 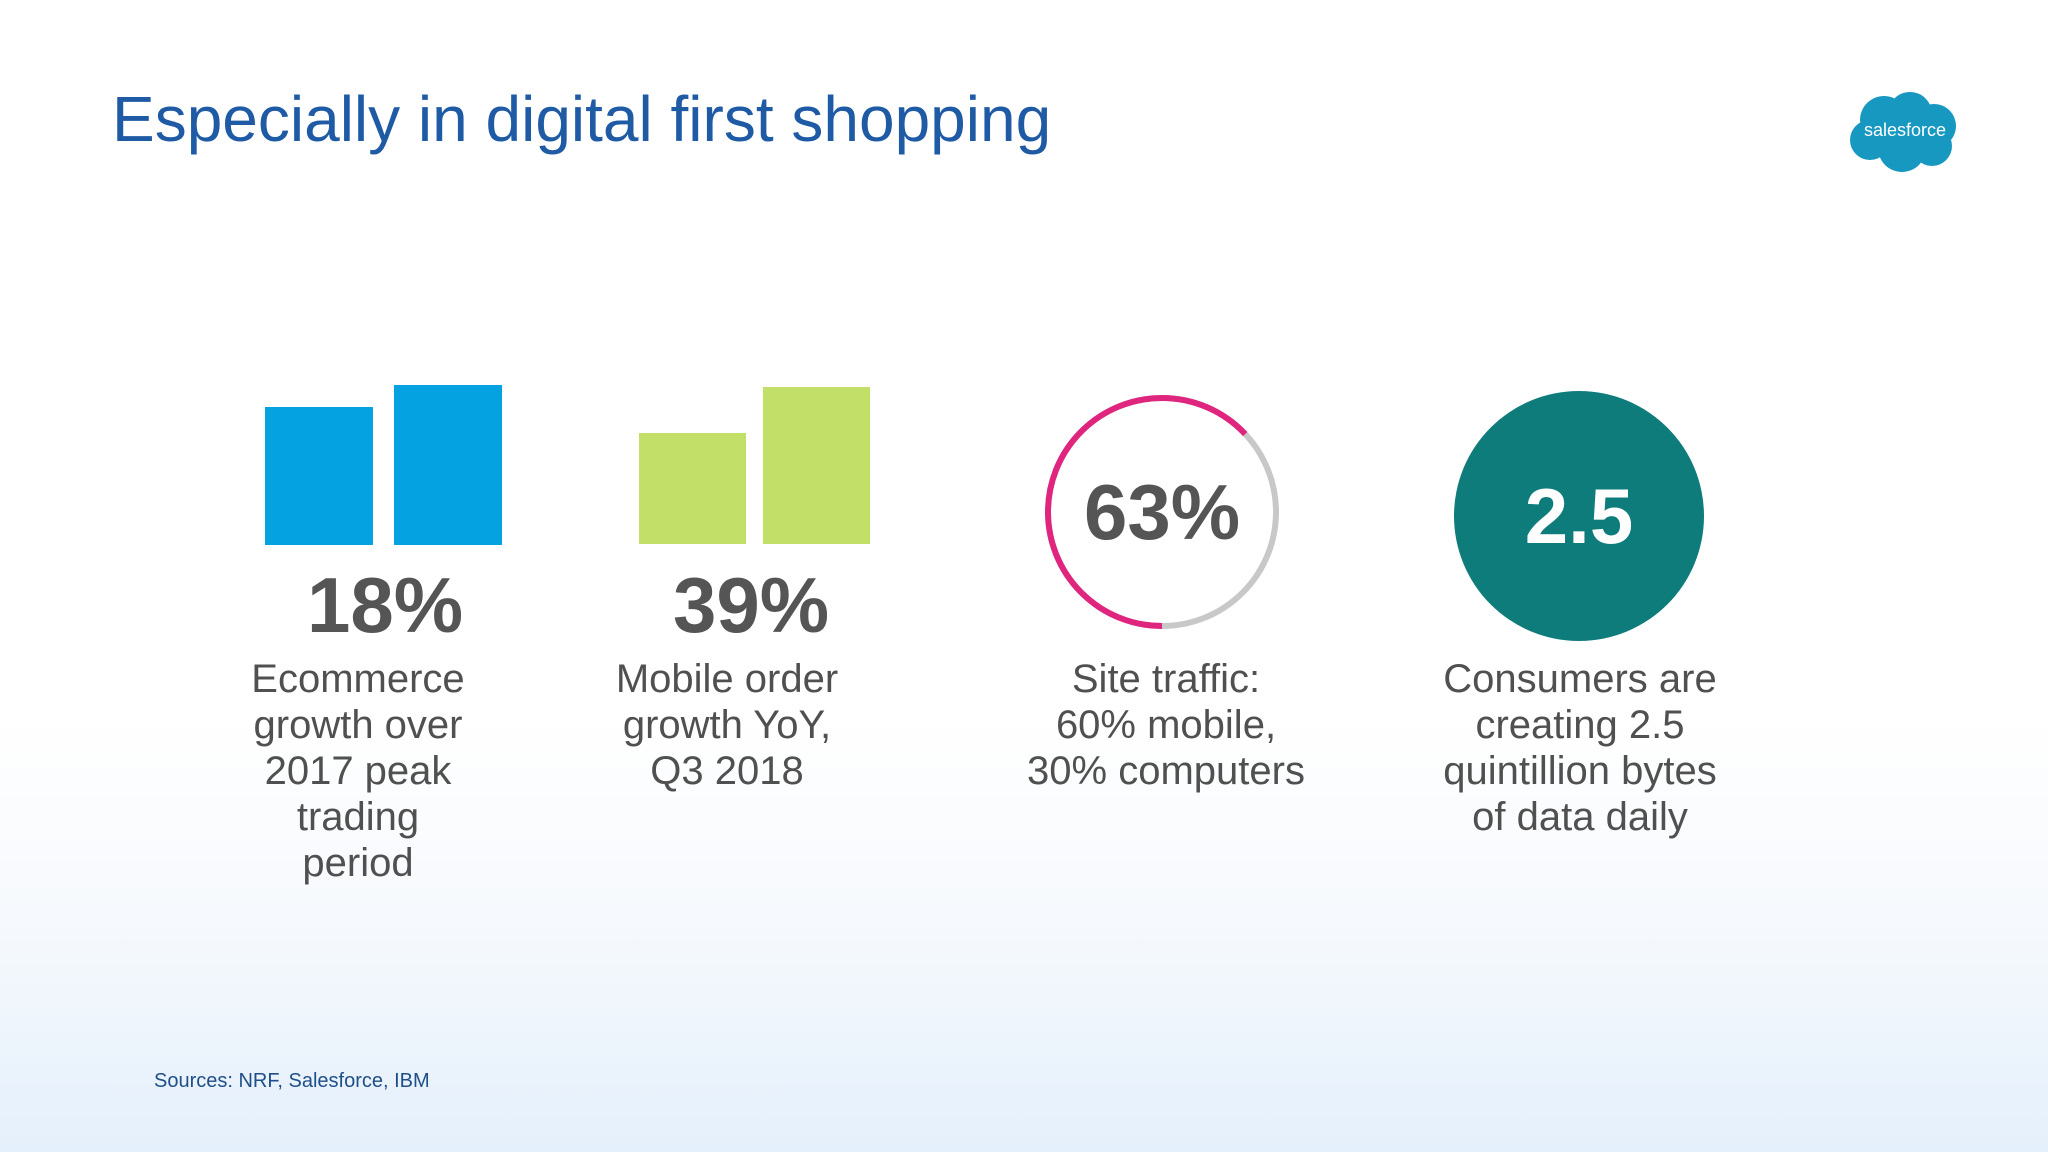 I want to click on description-line: Q3 2018, so click(x=727, y=771).